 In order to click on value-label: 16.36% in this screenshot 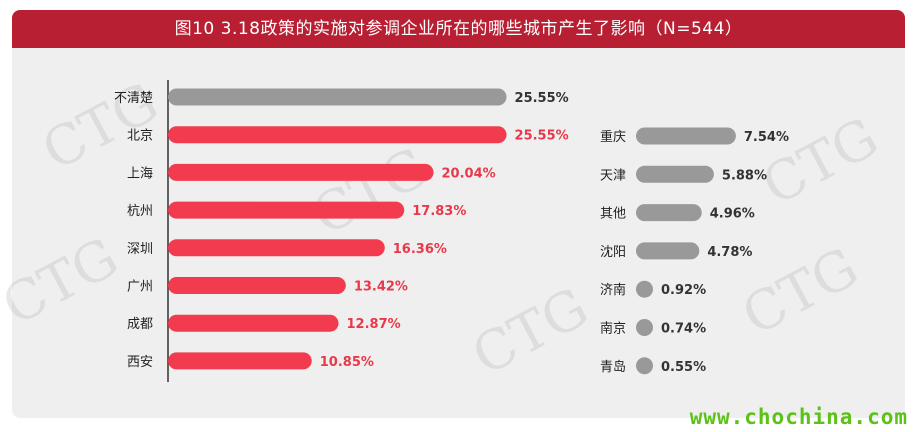, I will do `click(420, 249)`.